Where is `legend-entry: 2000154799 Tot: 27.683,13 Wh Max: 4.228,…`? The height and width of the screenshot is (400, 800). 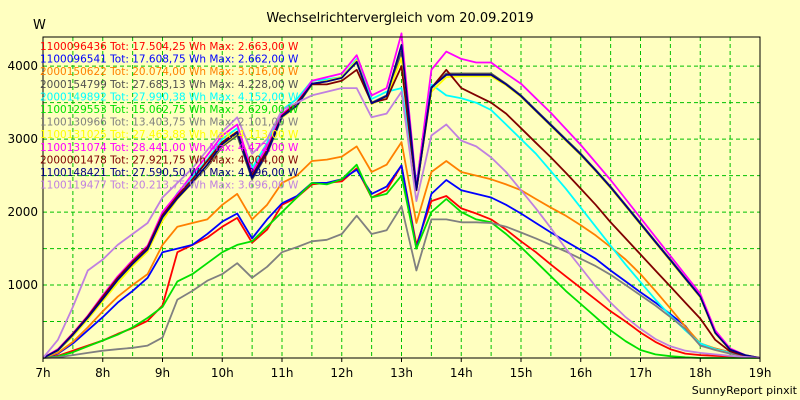
legend-entry: 2000154799 Tot: 27.683,13 Wh Max: 4.228,… is located at coordinates (169, 85).